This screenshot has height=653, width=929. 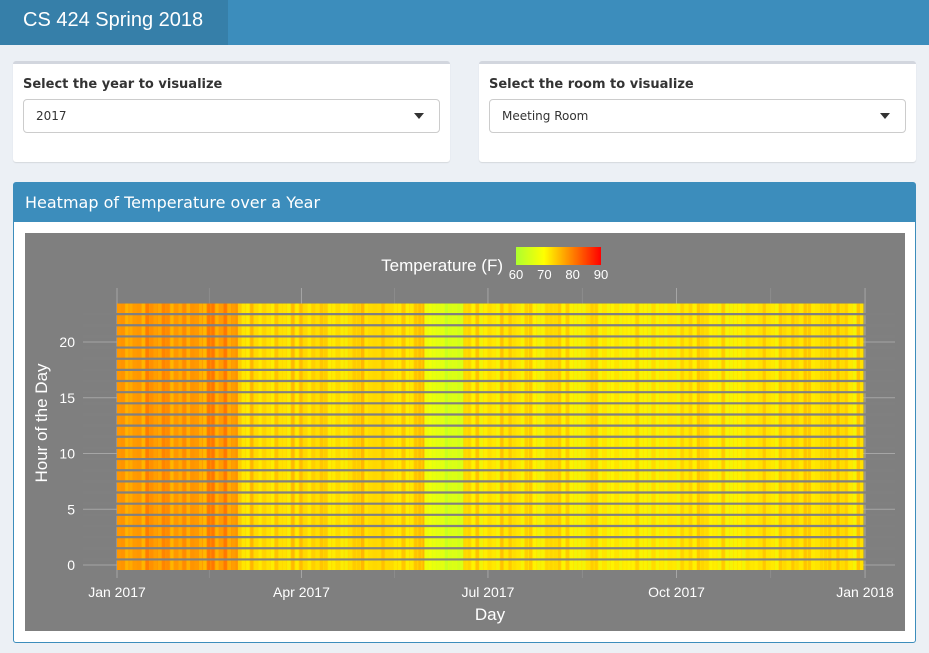 I want to click on y-tick-label: 20, so click(x=67, y=342).